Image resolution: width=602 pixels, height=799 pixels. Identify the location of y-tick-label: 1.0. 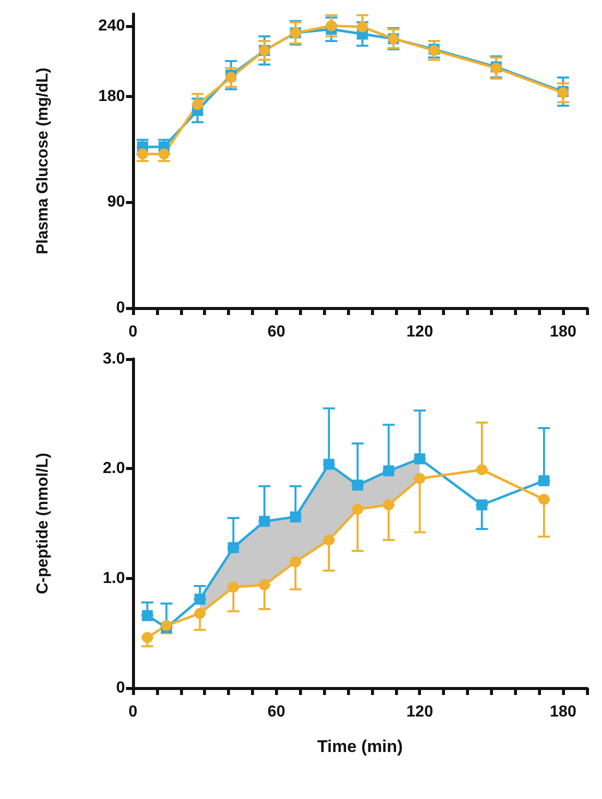
(114, 578).